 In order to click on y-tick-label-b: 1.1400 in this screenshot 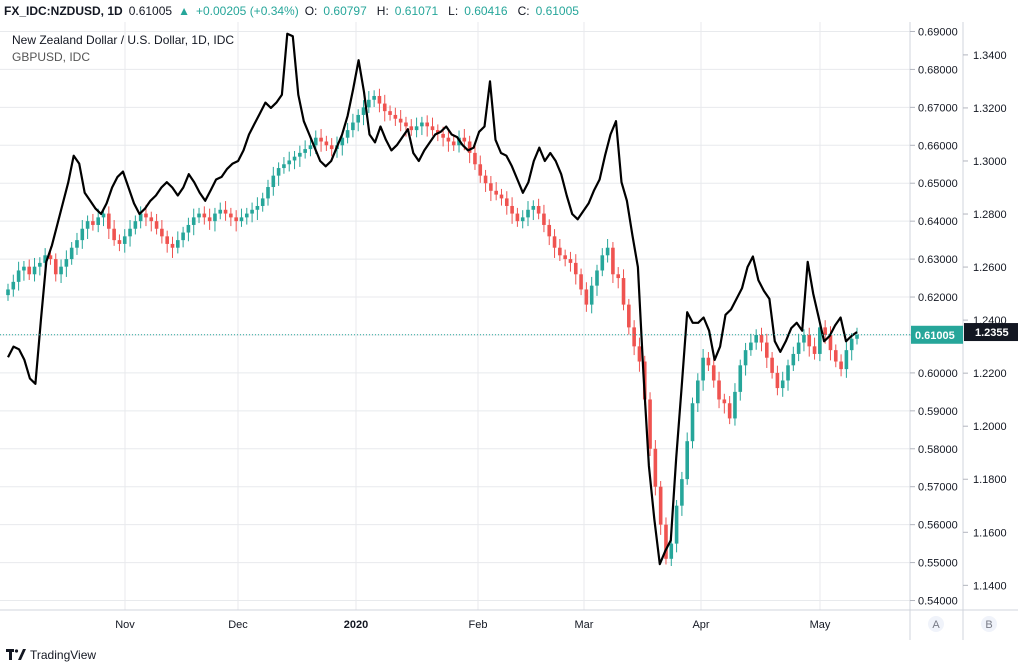, I will do `click(990, 586)`.